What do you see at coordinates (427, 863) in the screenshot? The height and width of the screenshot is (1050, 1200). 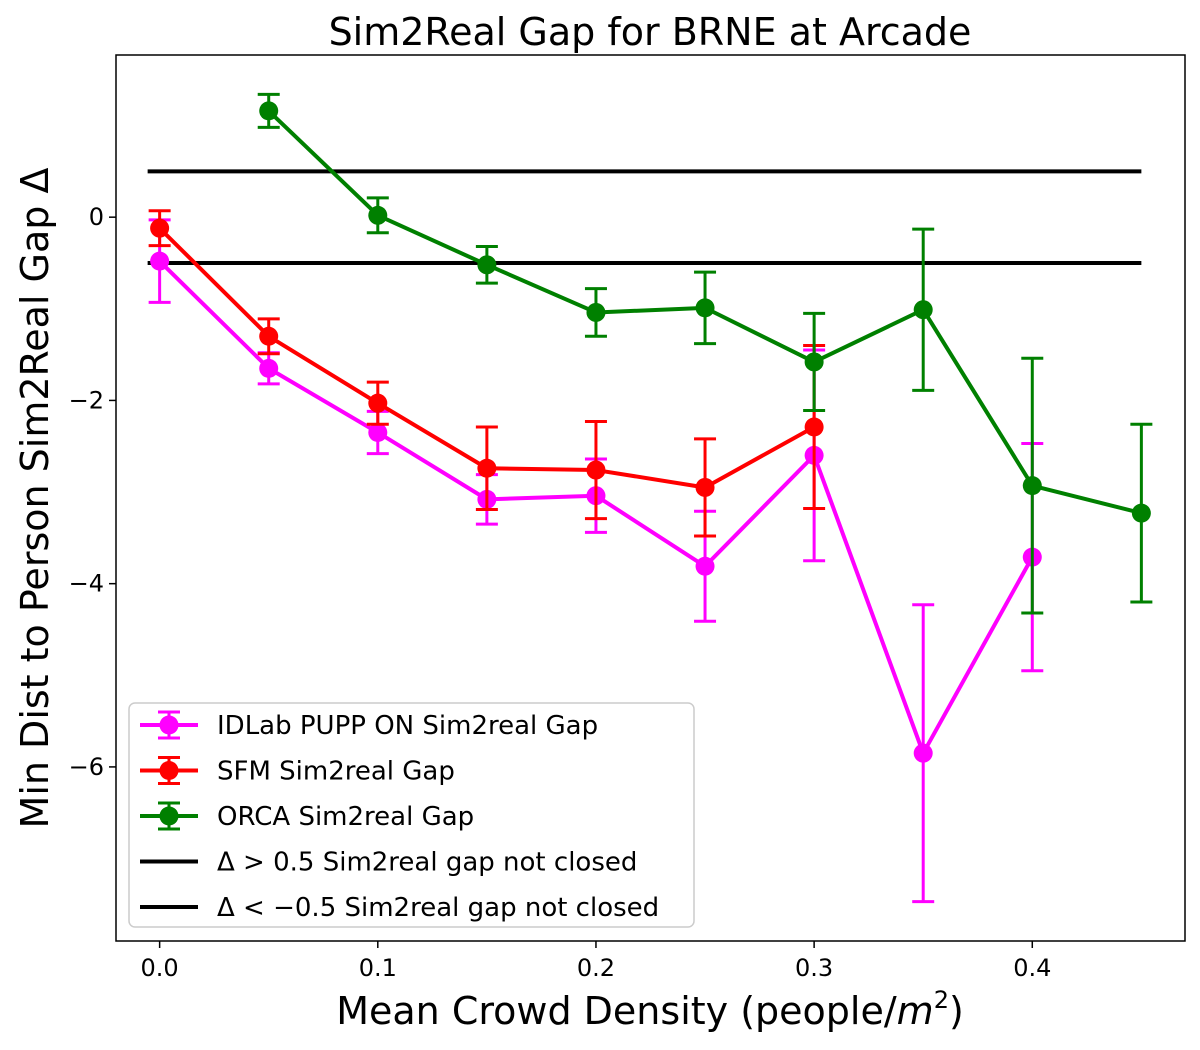 I see `legend-label-3: Δ > 0.5 Sim2real gap not closed` at bounding box center [427, 863].